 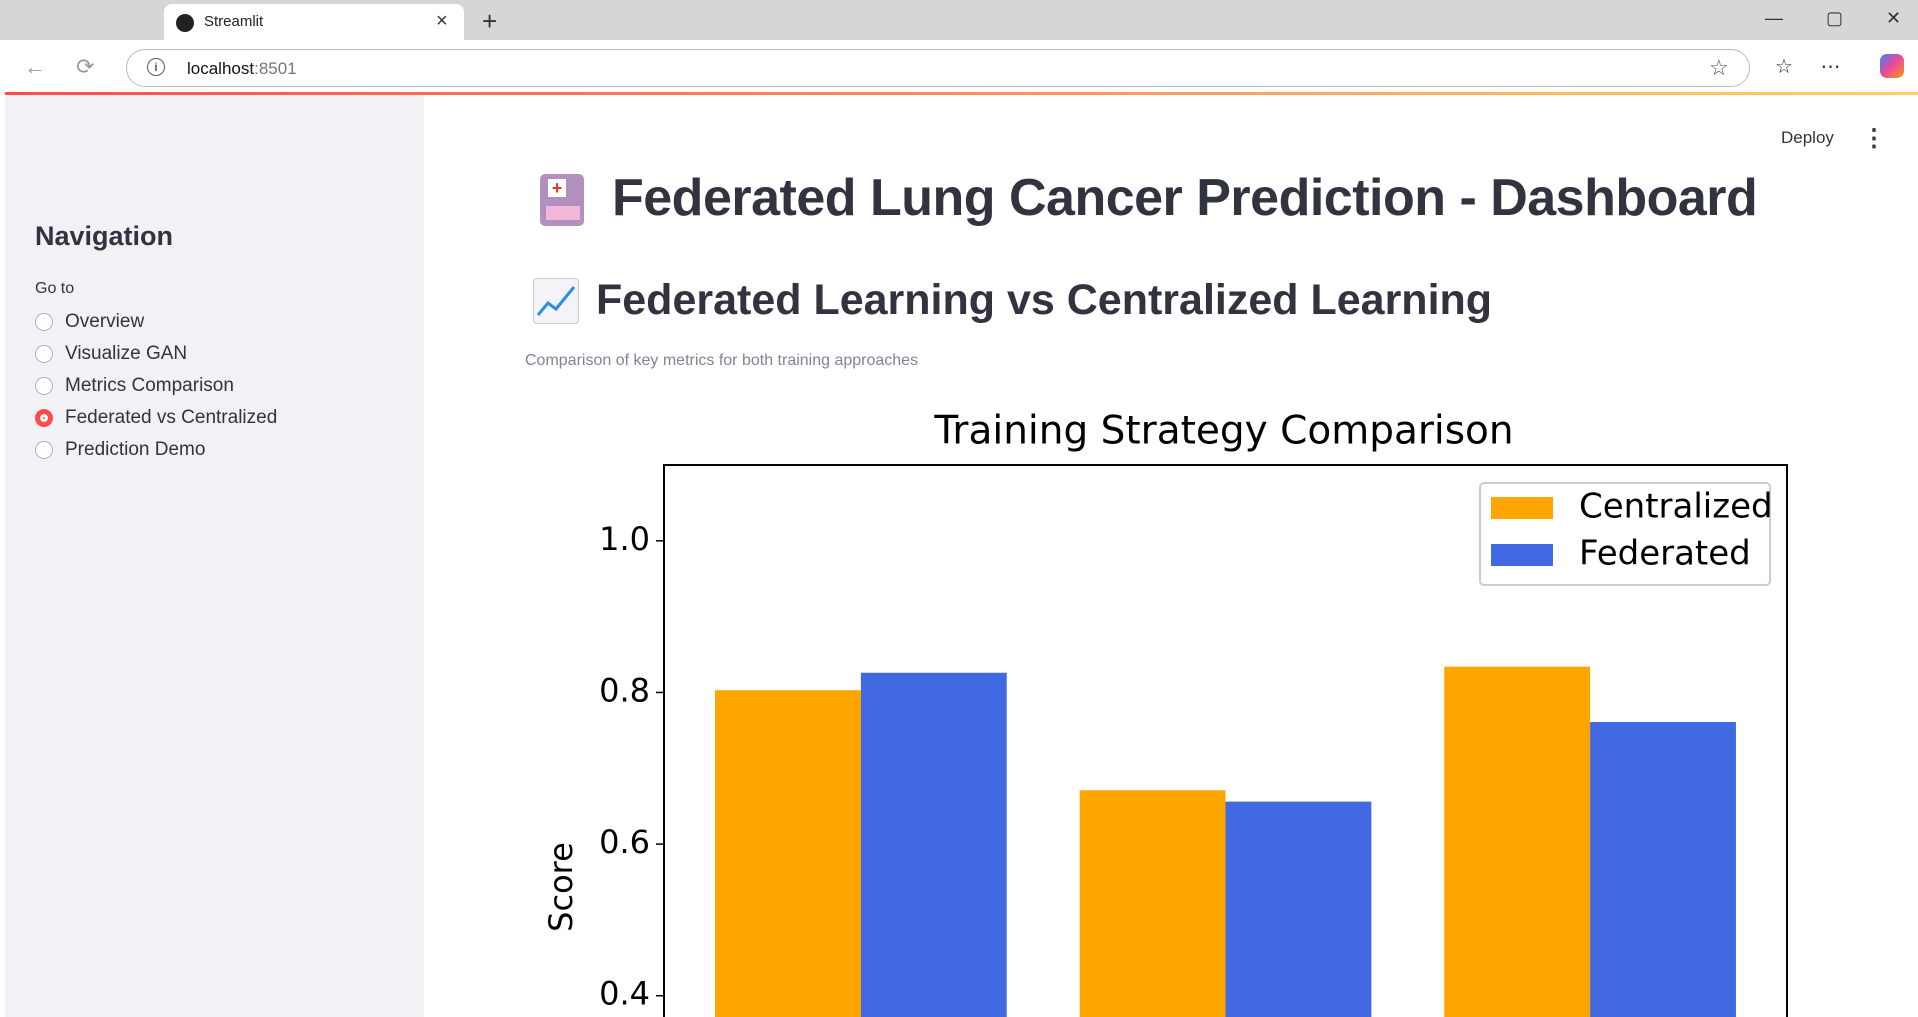 I want to click on radio-option: Visualize GAN, so click(x=126, y=353).